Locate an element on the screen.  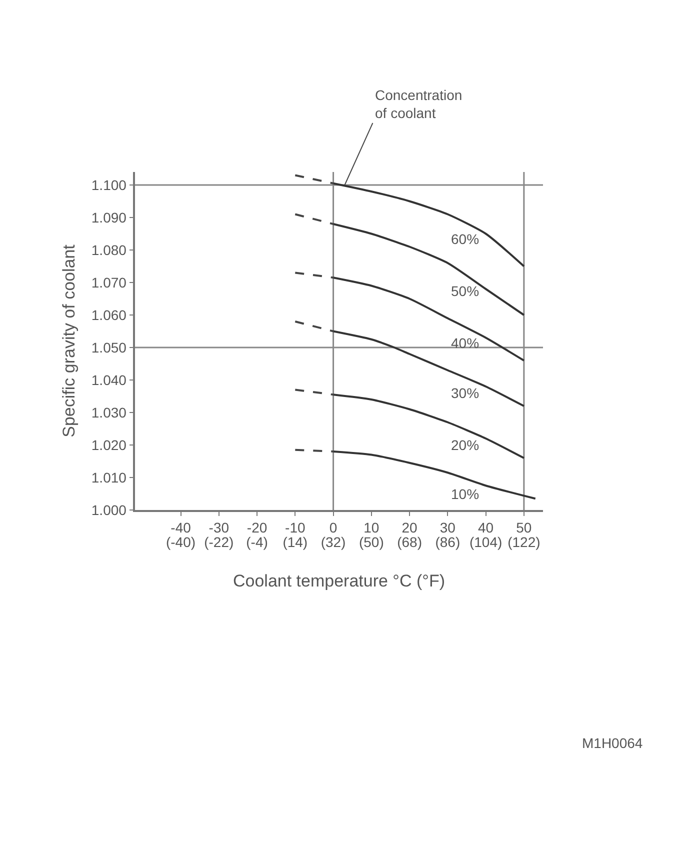
x-tick-label: -30 is located at coordinates (219, 528).